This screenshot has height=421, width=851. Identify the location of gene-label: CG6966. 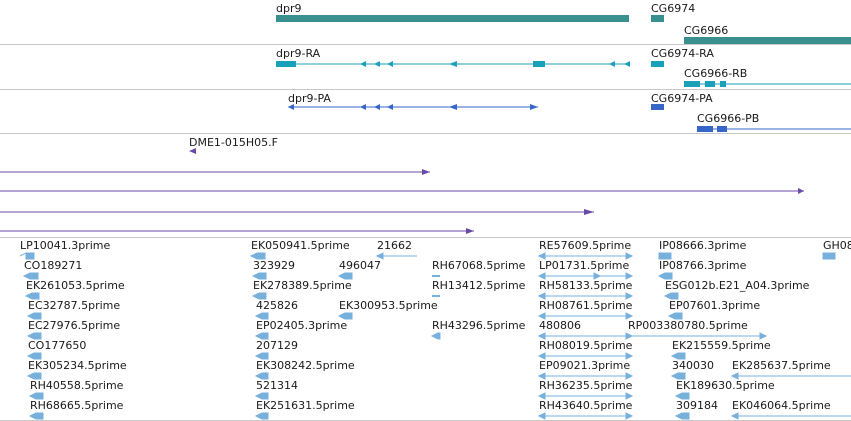
(706, 30).